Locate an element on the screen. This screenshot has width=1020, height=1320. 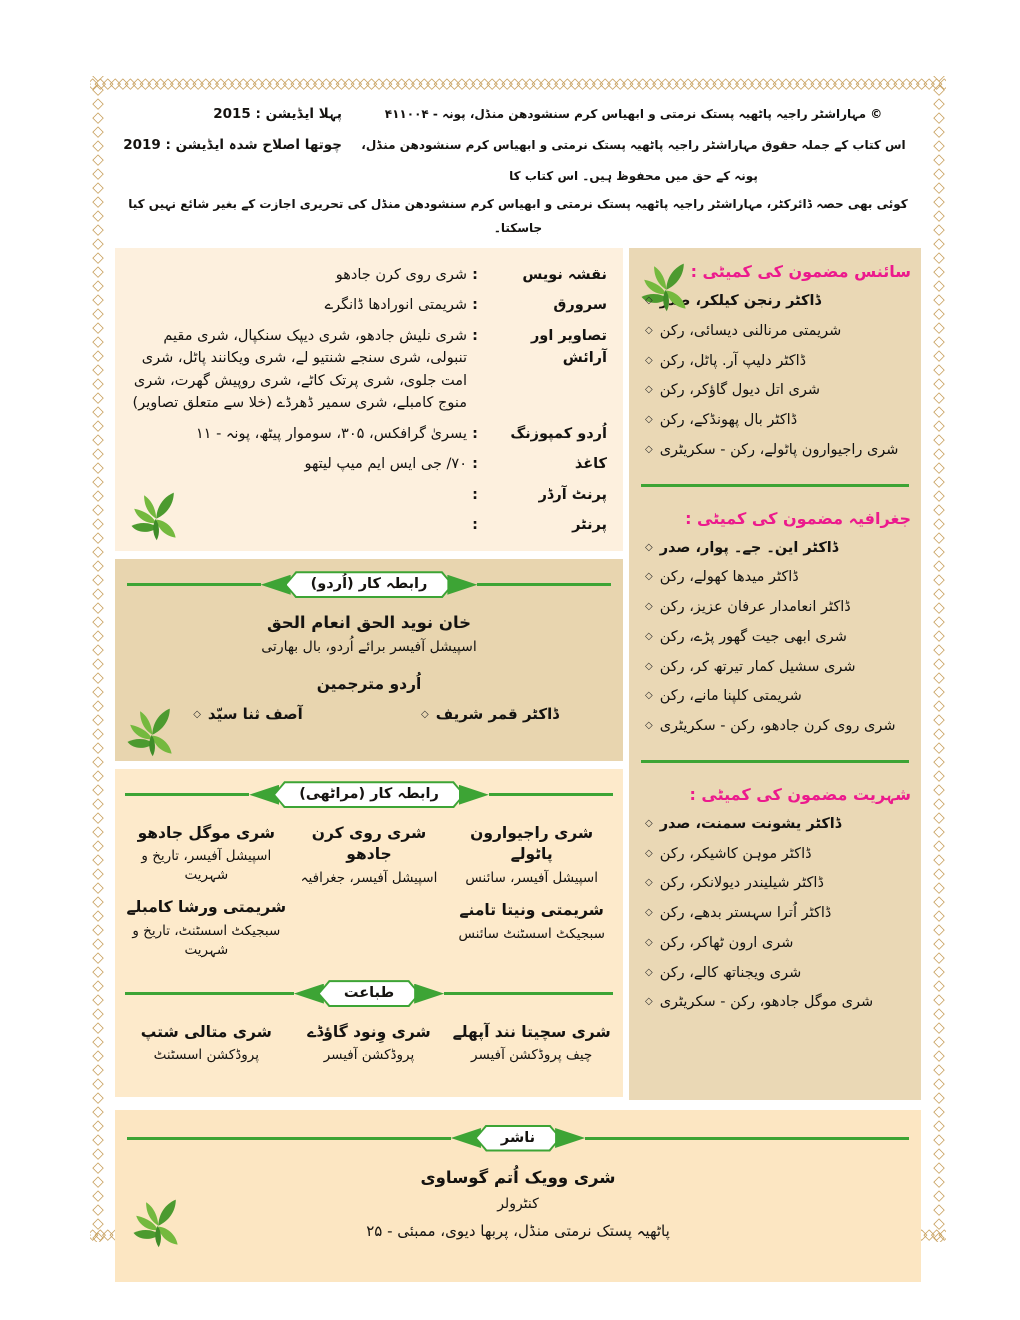
production-label: نقشہ نویس is located at coordinates (564, 275).